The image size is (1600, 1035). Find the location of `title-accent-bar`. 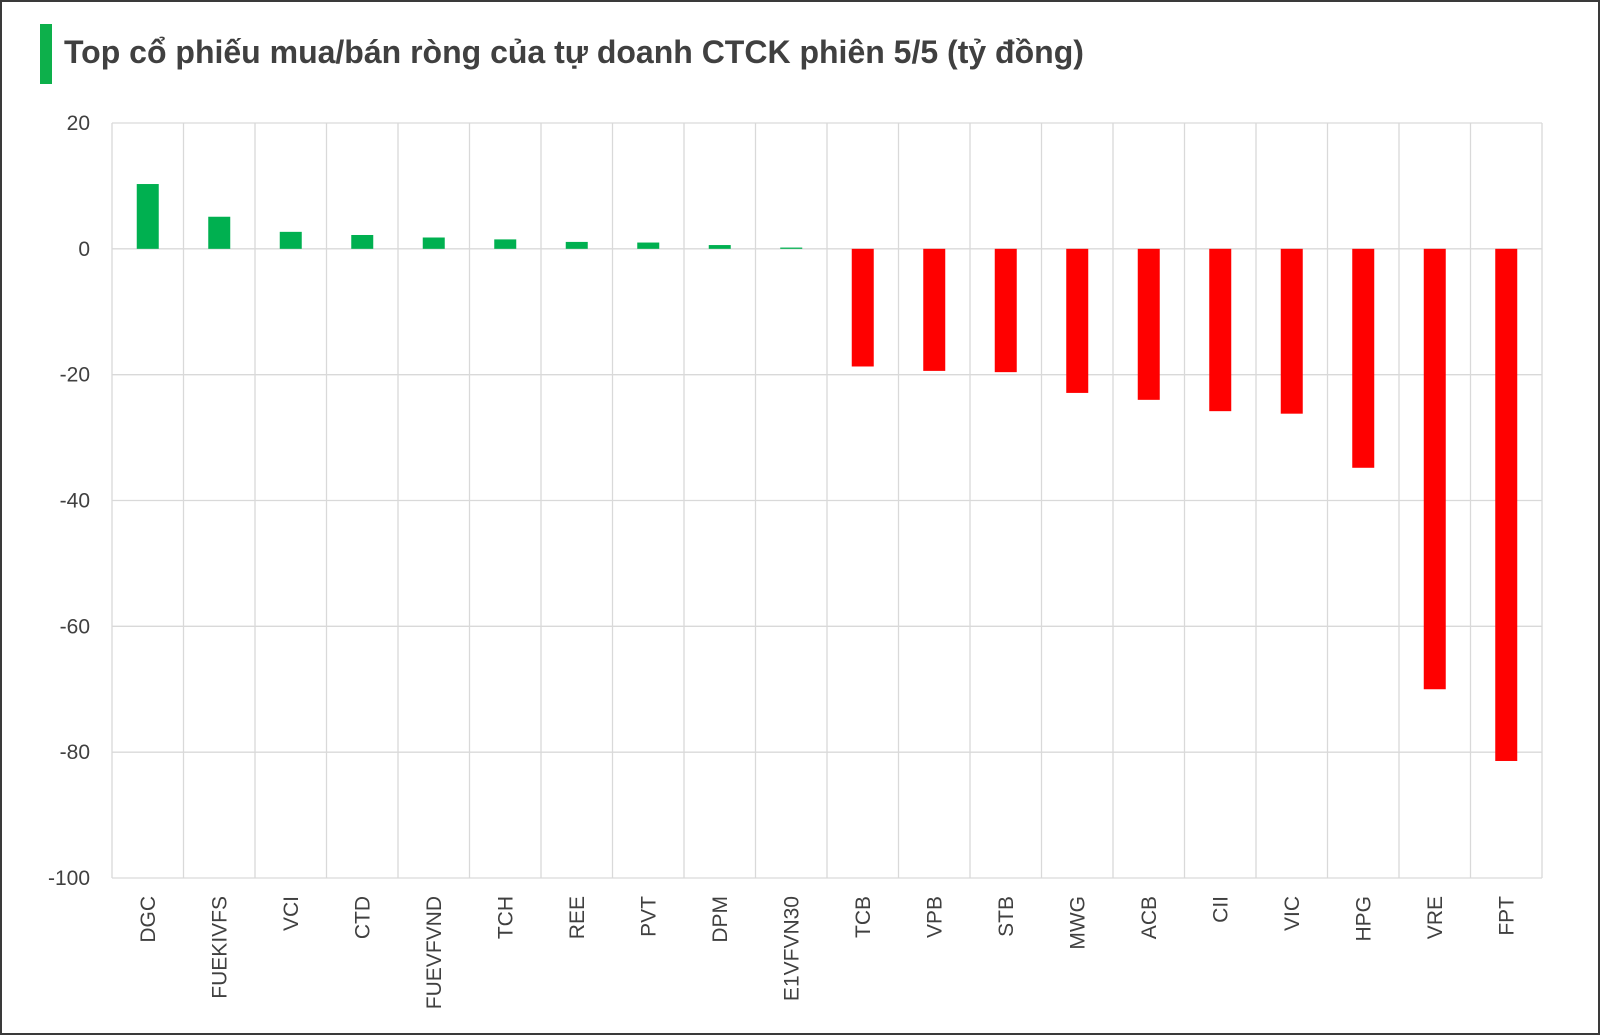

title-accent-bar is located at coordinates (46, 54).